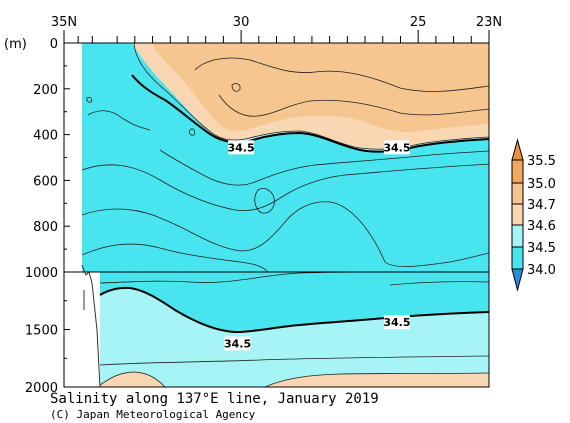  Describe the element at coordinates (41, 331) in the screenshot. I see `y-tick-label: 1500` at that location.